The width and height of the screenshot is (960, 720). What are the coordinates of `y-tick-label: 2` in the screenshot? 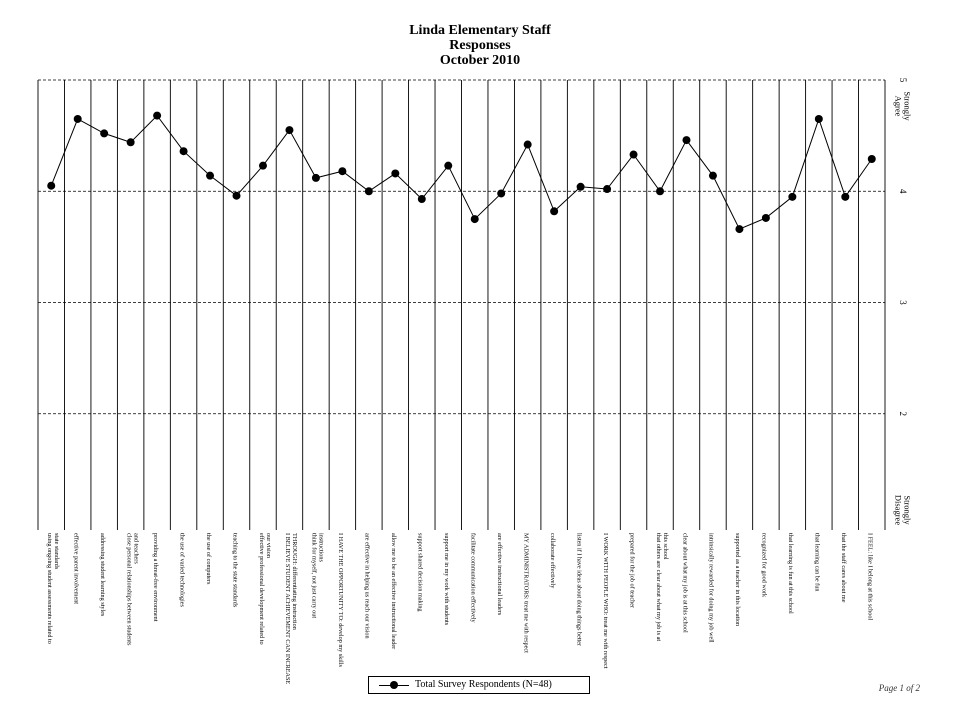 It's located at (903, 414).